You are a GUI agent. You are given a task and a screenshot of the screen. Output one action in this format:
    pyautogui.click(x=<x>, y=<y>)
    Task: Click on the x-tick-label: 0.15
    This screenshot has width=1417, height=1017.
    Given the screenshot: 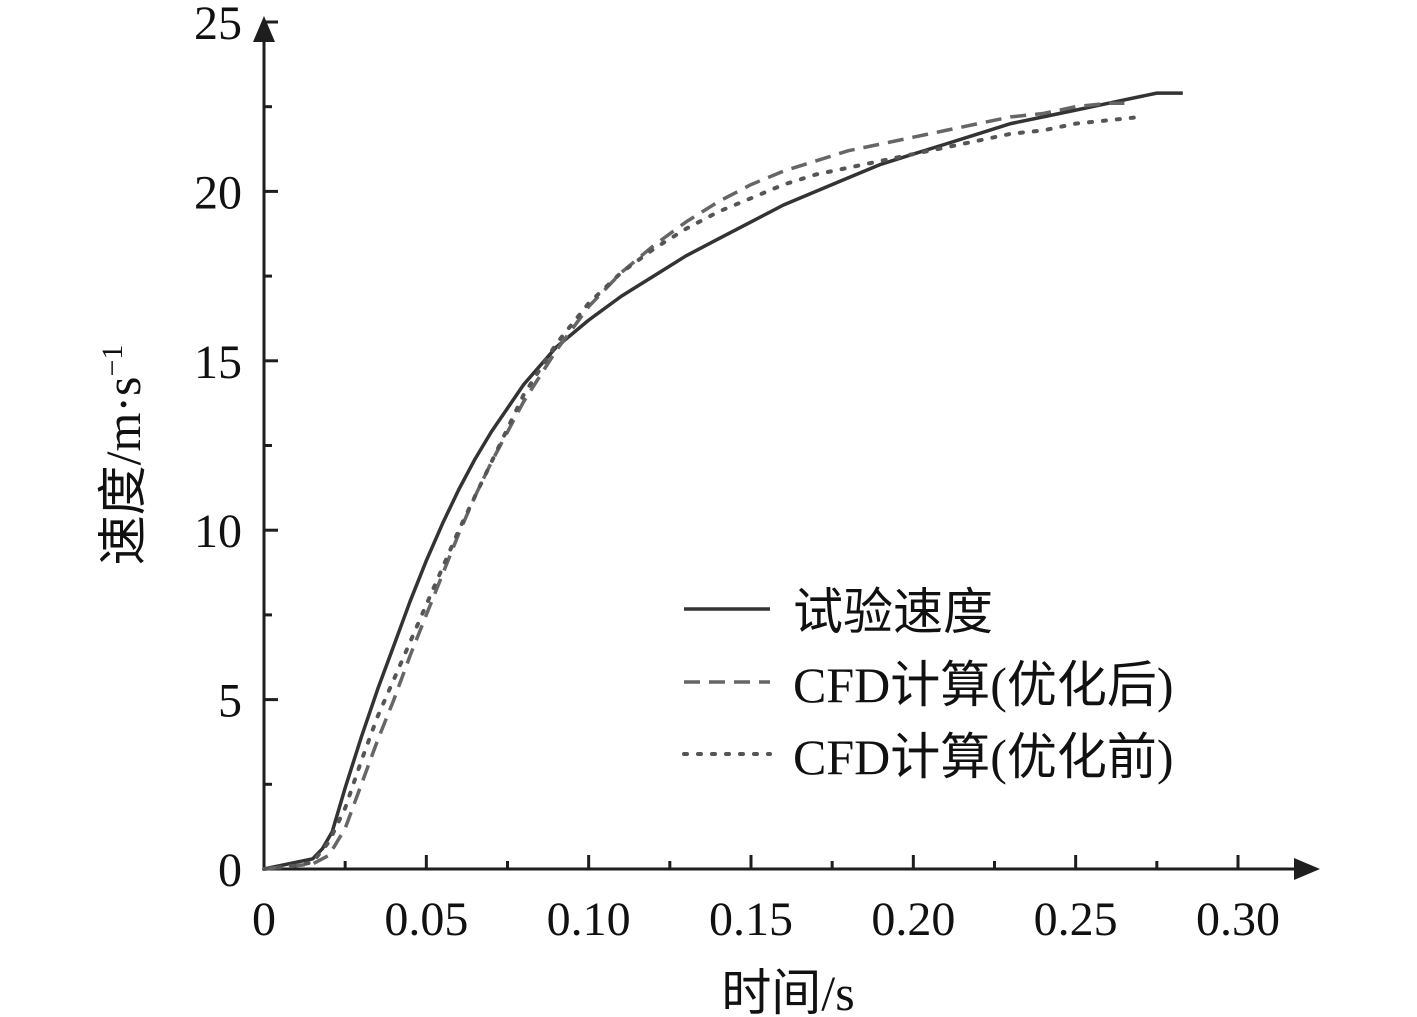 What is the action you would take?
    pyautogui.click(x=751, y=919)
    